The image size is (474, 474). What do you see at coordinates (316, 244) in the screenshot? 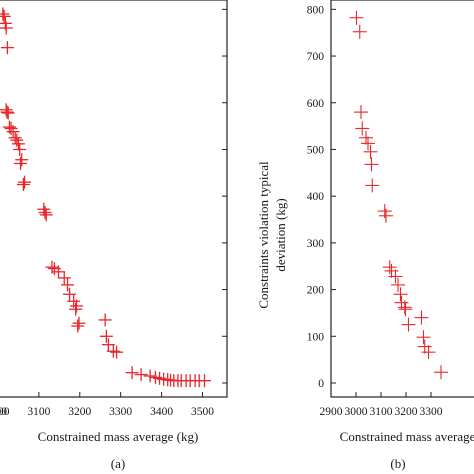
I see `y-tick-label: 300` at bounding box center [316, 244].